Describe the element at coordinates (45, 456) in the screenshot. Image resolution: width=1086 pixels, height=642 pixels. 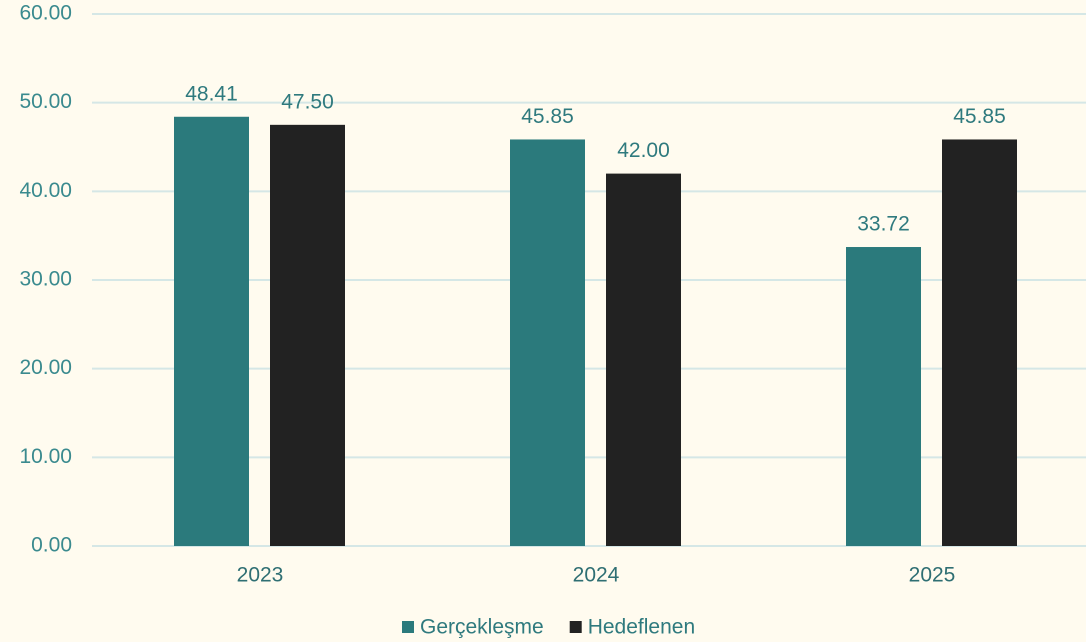
I see `y-tick-label: 10.00` at that location.